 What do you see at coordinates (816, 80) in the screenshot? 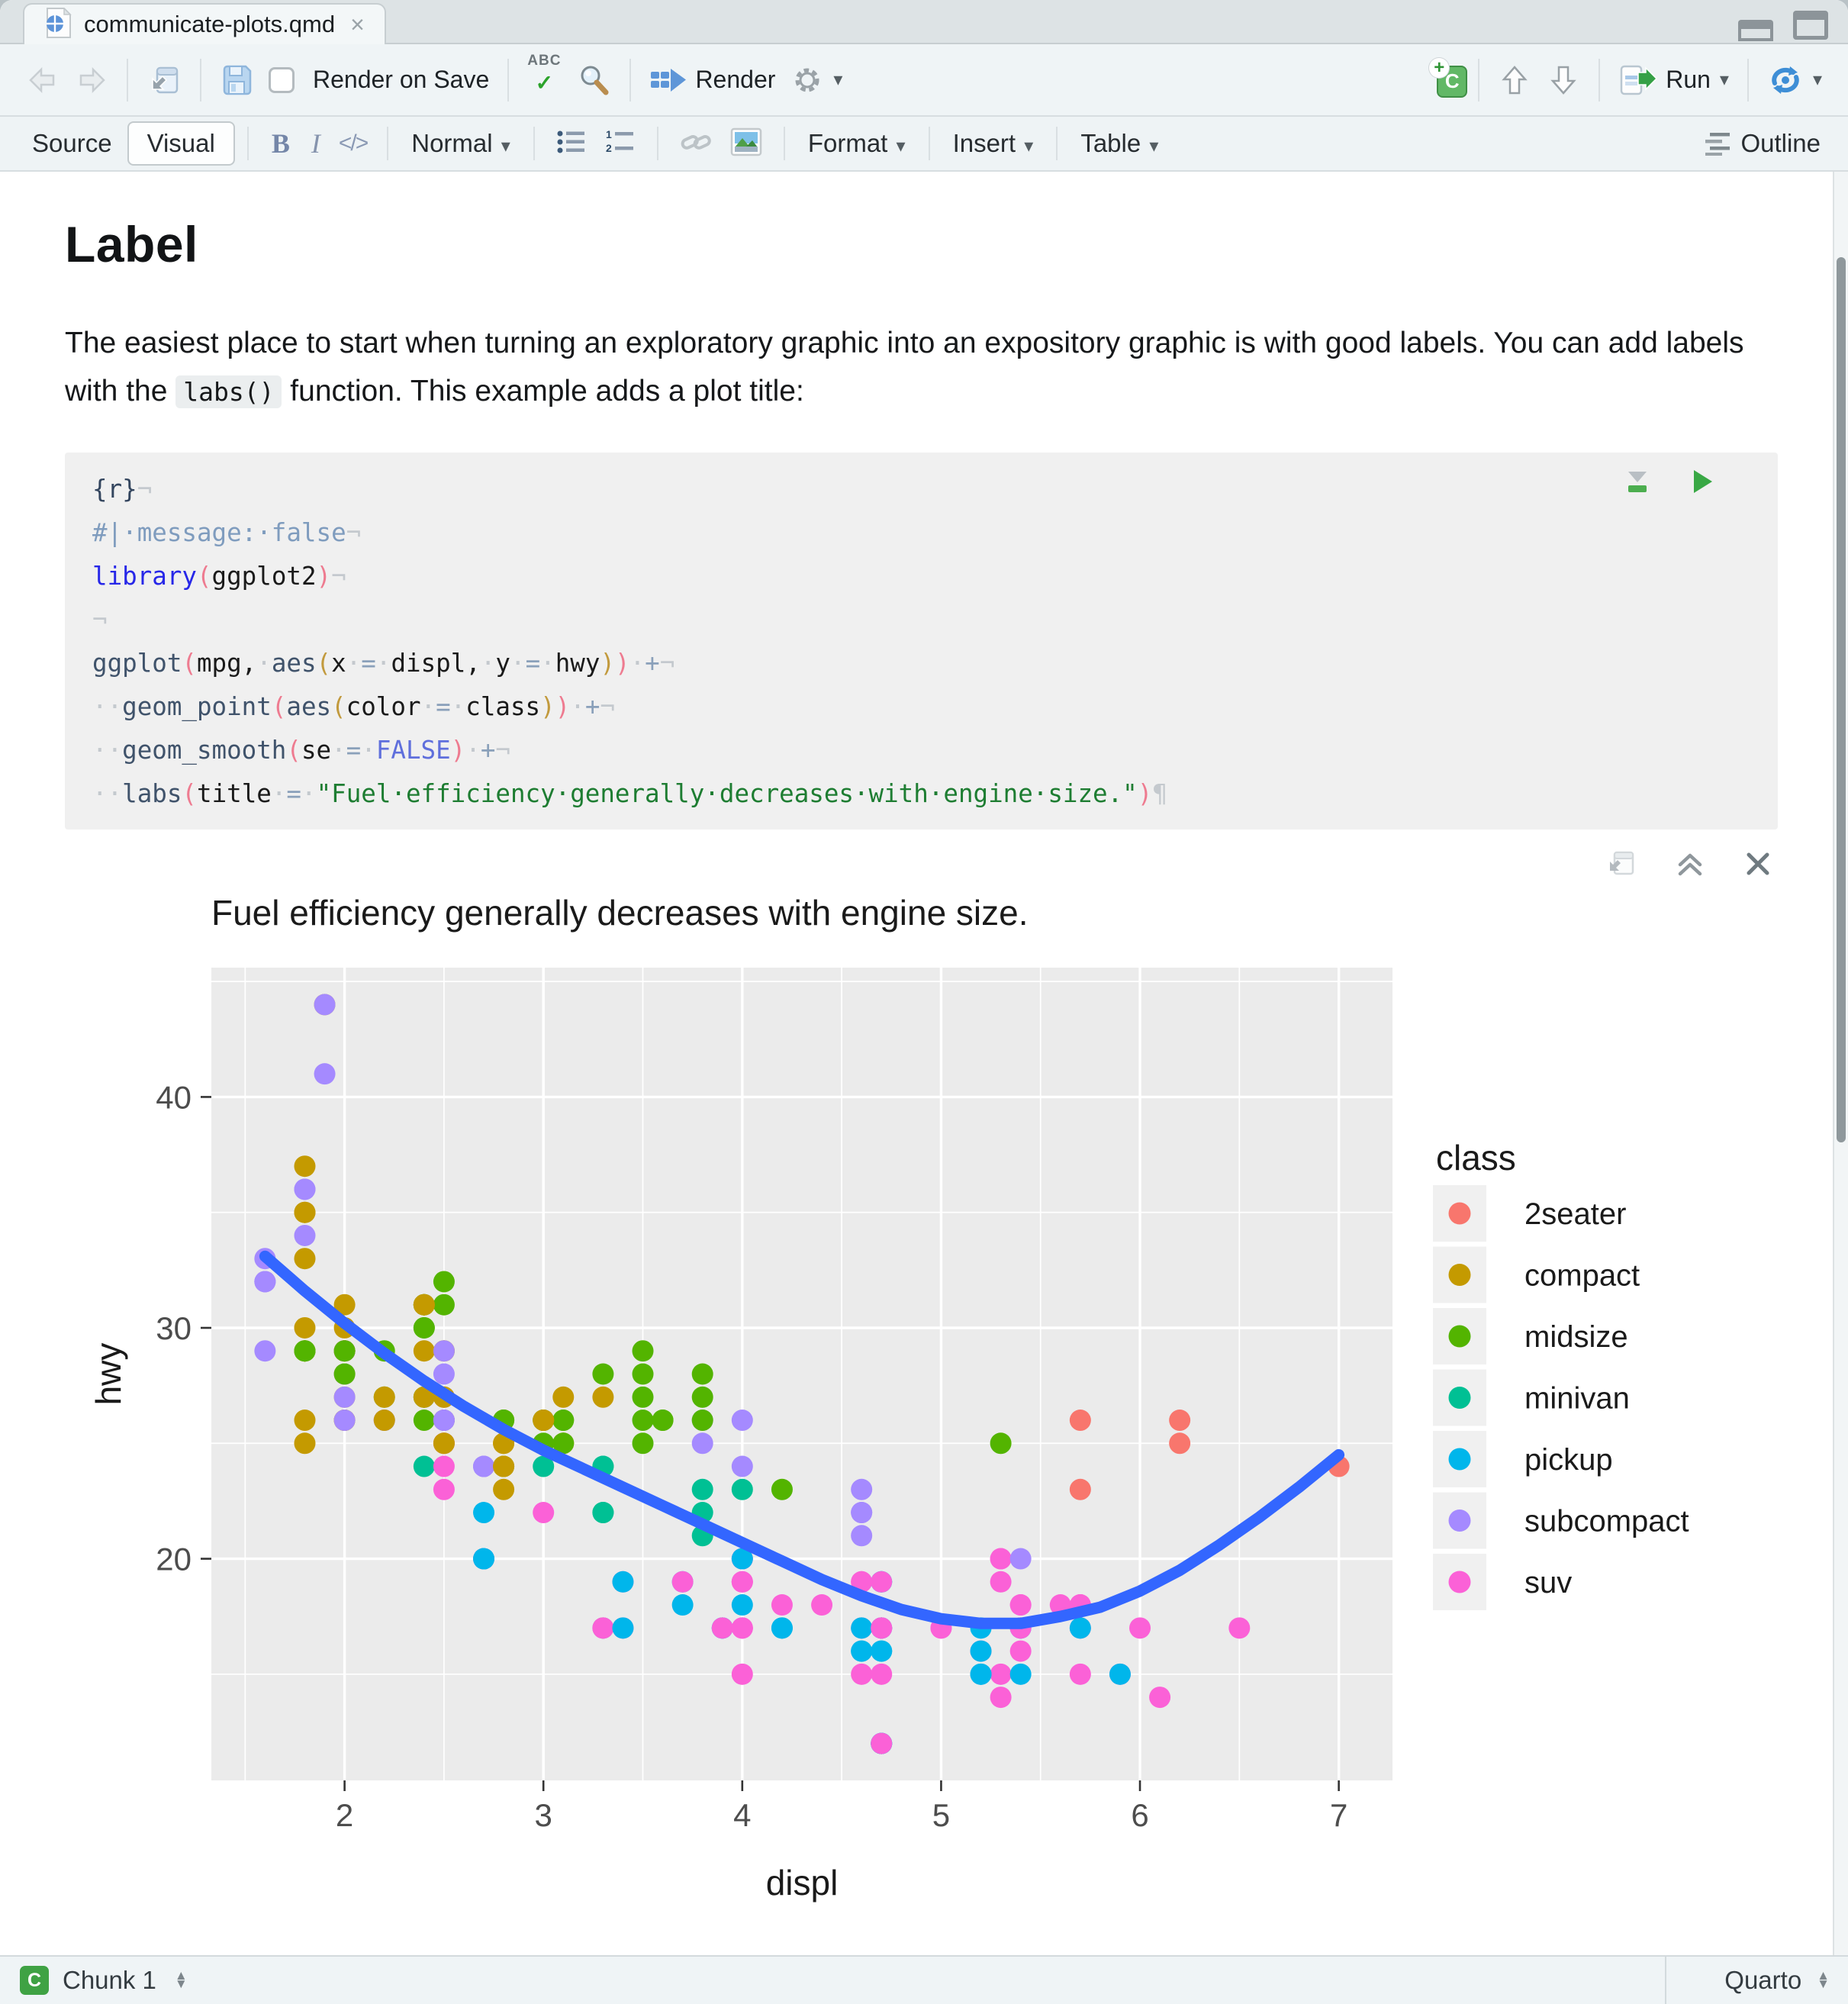
I see `render-settings-button: ▾` at bounding box center [816, 80].